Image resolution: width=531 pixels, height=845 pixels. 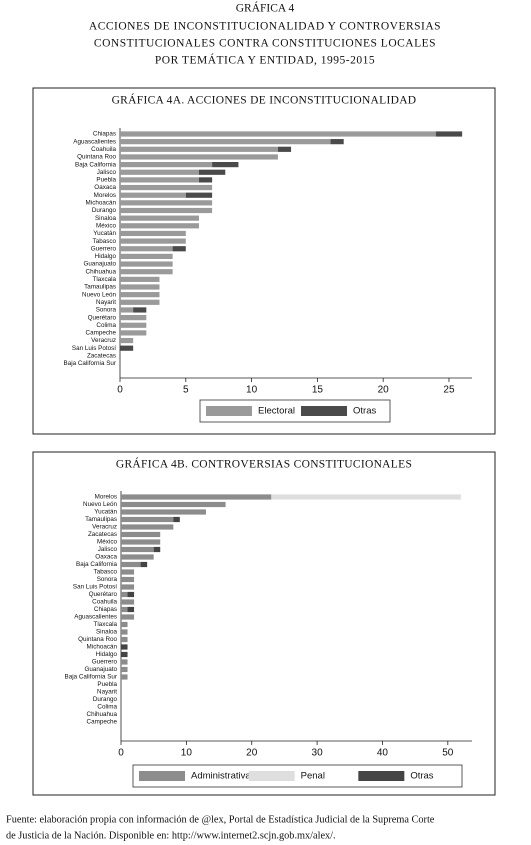 What do you see at coordinates (102, 534) in the screenshot?
I see `category-label: Zacatecas` at bounding box center [102, 534].